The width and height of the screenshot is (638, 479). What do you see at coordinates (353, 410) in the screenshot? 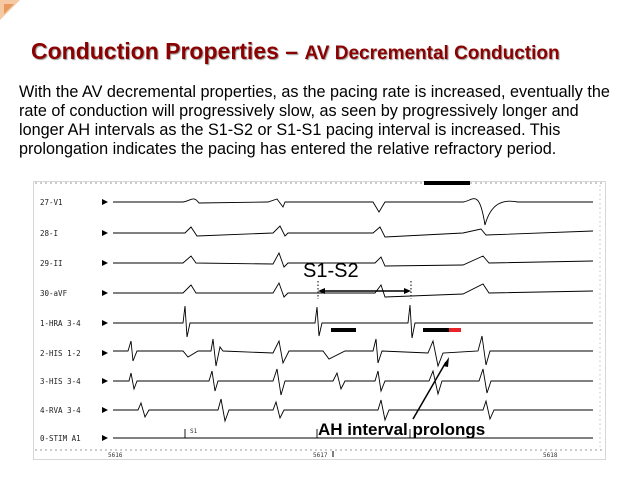
I see `waveform-rva` at bounding box center [353, 410].